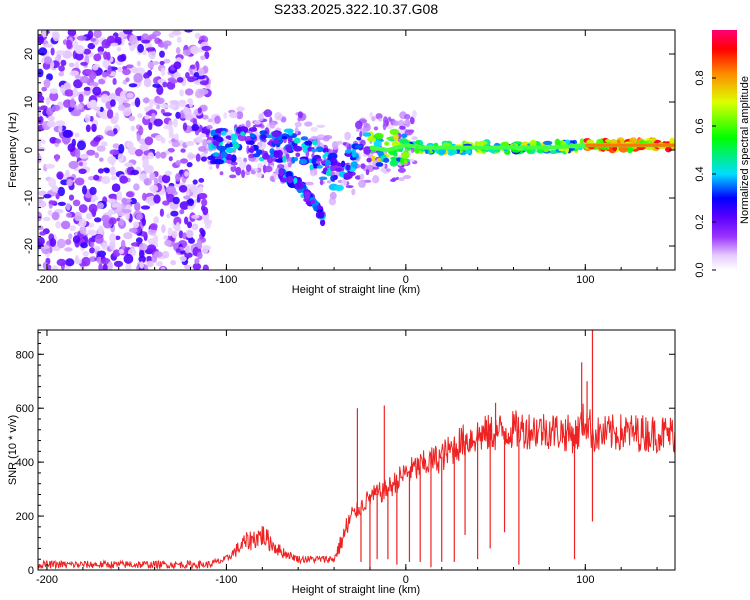 This screenshot has height=600, width=750. Describe the element at coordinates (47, 580) in the screenshot. I see `snr-x-tick-label: -200` at that location.